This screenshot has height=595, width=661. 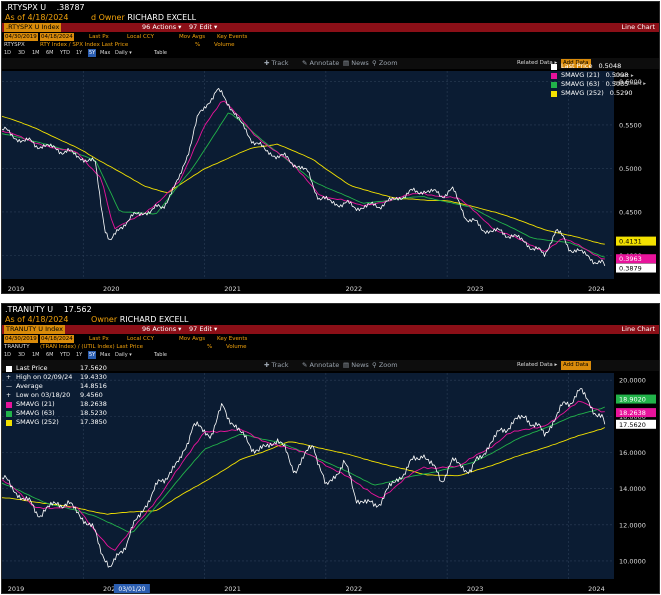 I want to click on date-marker-label: 03/01/20, so click(x=131, y=589).